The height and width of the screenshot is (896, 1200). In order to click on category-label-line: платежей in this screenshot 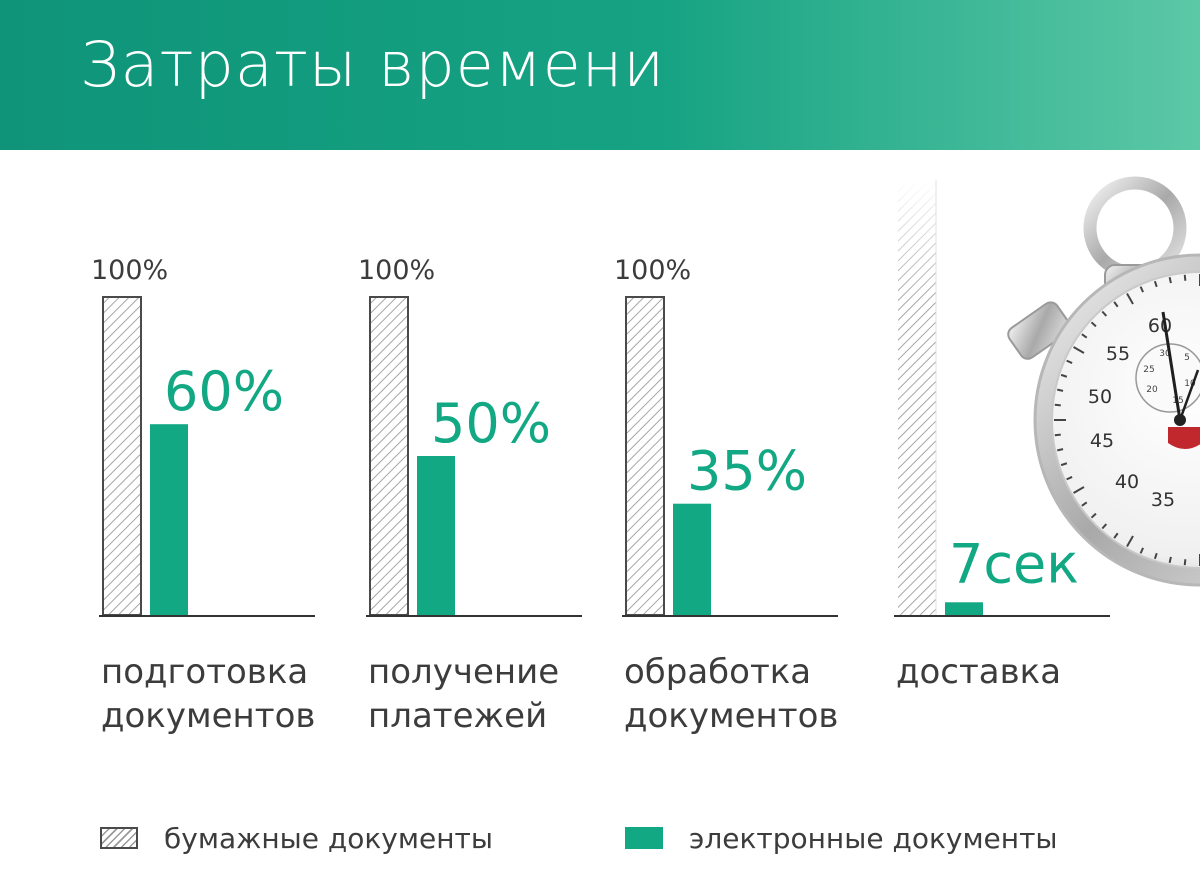, I will do `click(458, 716)`.